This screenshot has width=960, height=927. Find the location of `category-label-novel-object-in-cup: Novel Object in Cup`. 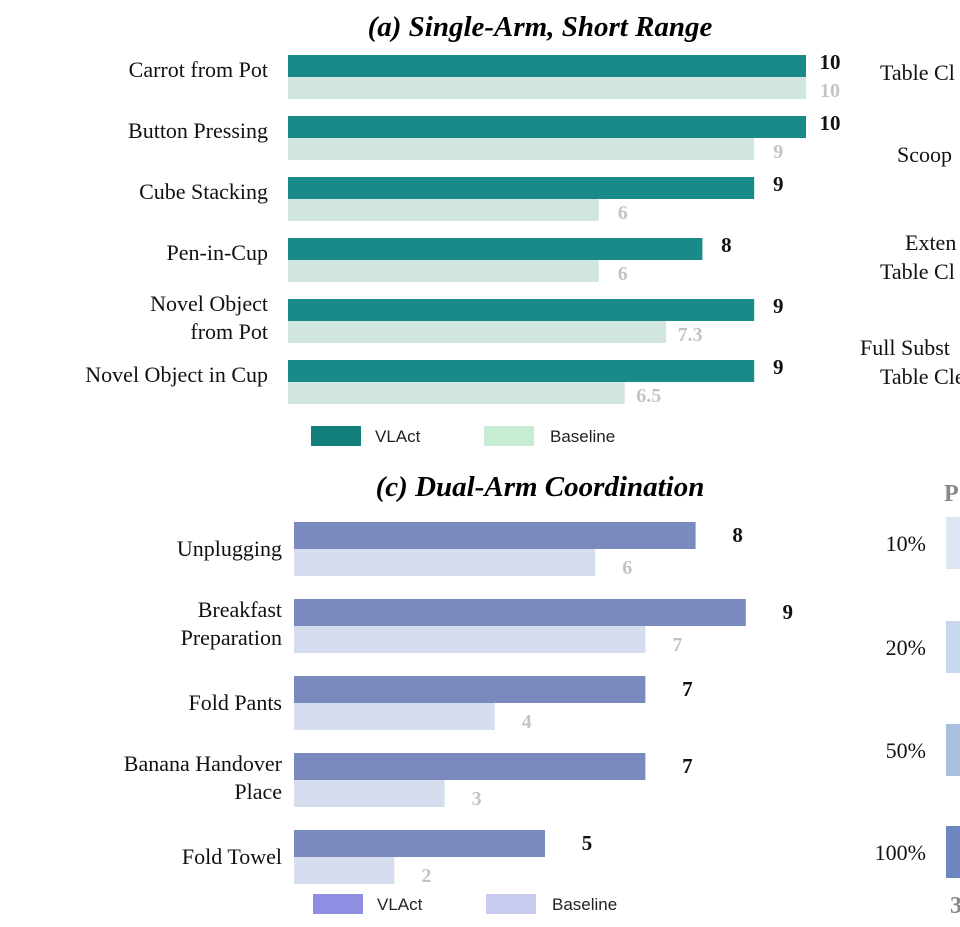

category-label-novel-object-in-cup: Novel Object in Cup is located at coordinates (176, 374).